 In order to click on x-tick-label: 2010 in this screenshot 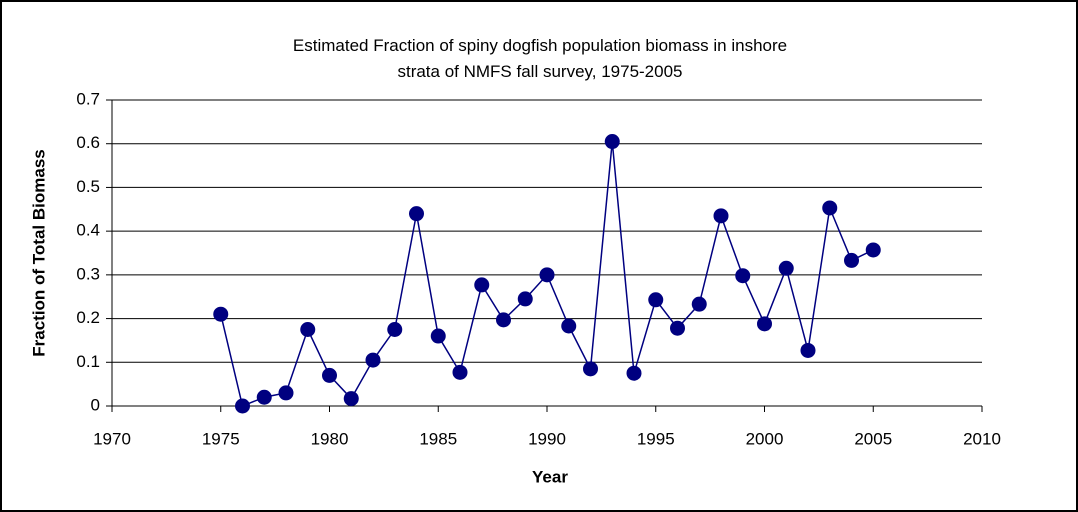, I will do `click(982, 438)`.